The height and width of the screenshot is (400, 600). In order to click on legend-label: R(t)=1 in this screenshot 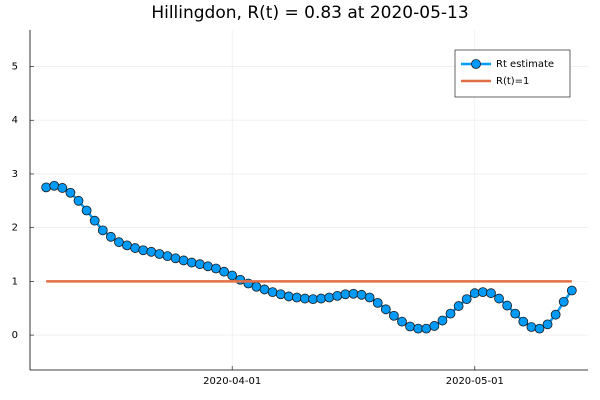, I will do `click(512, 81)`.